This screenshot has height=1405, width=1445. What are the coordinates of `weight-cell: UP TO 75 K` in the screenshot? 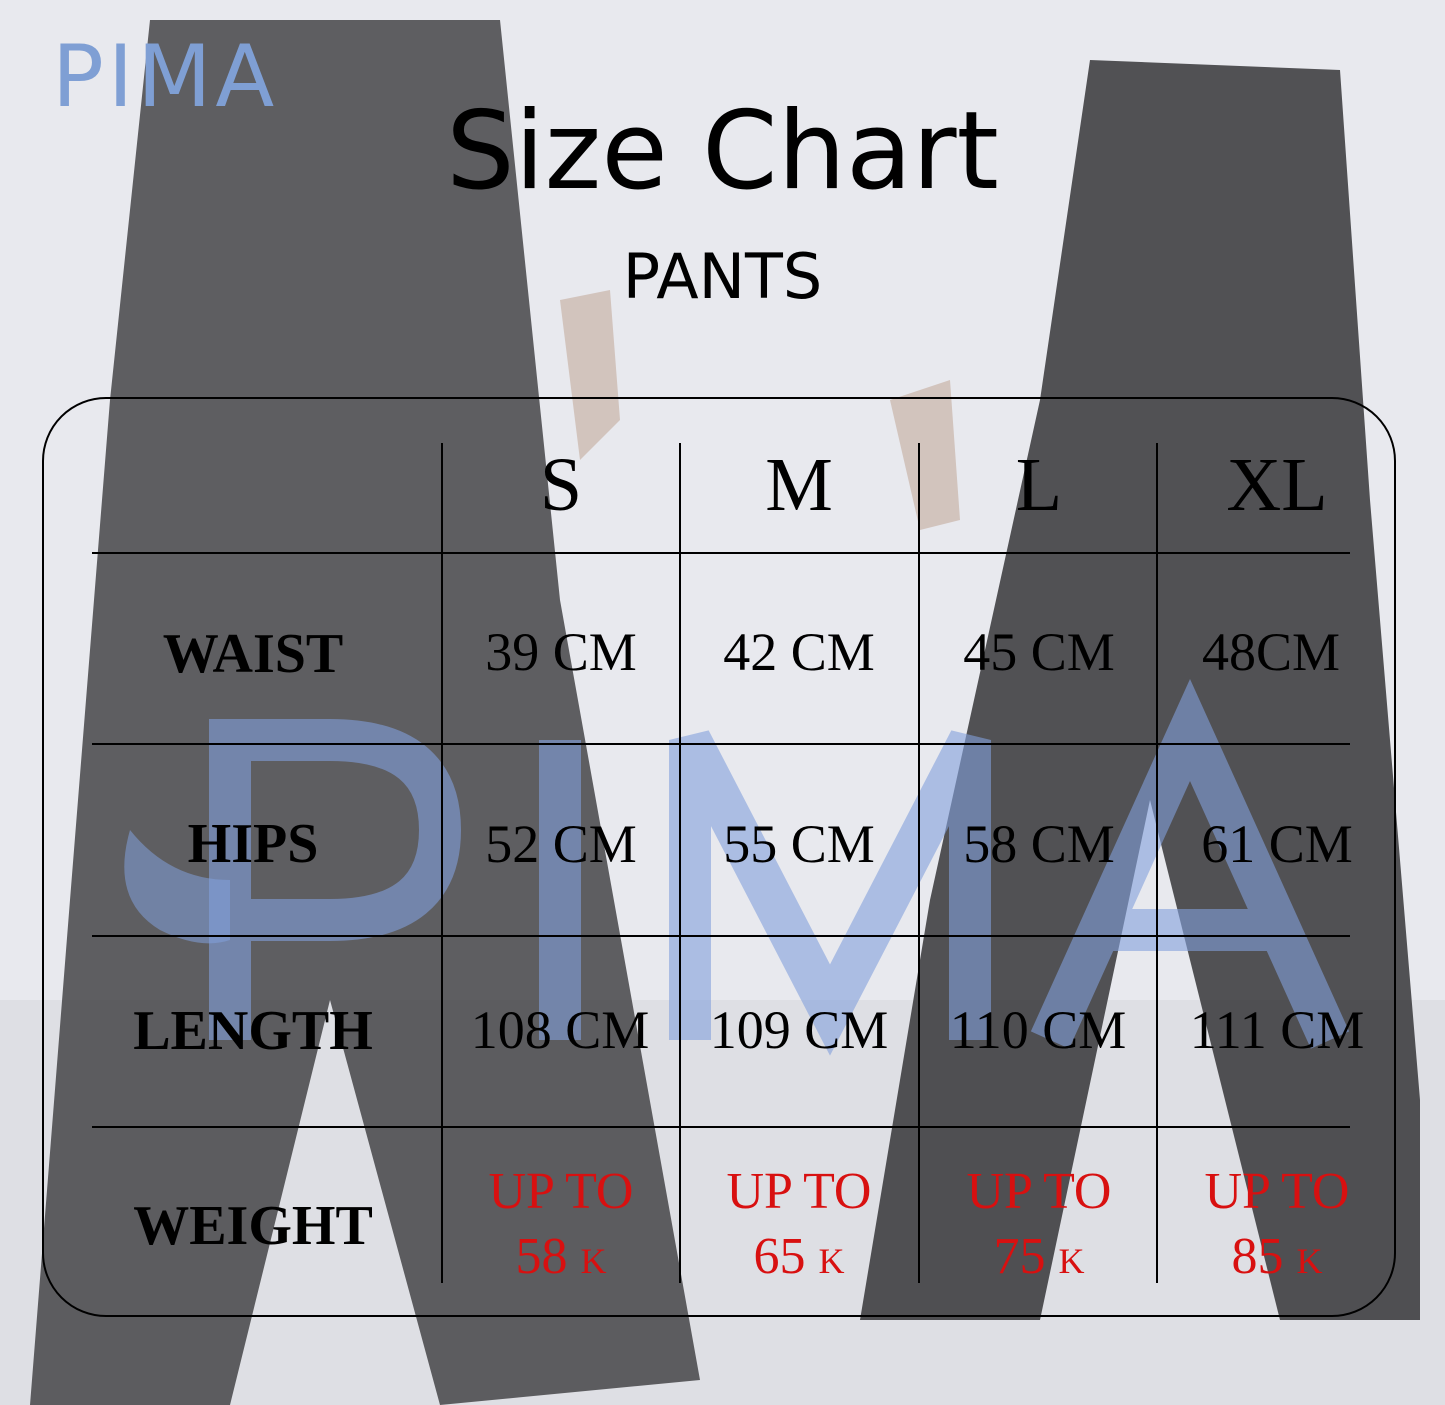 It's located at (1039, 1224).